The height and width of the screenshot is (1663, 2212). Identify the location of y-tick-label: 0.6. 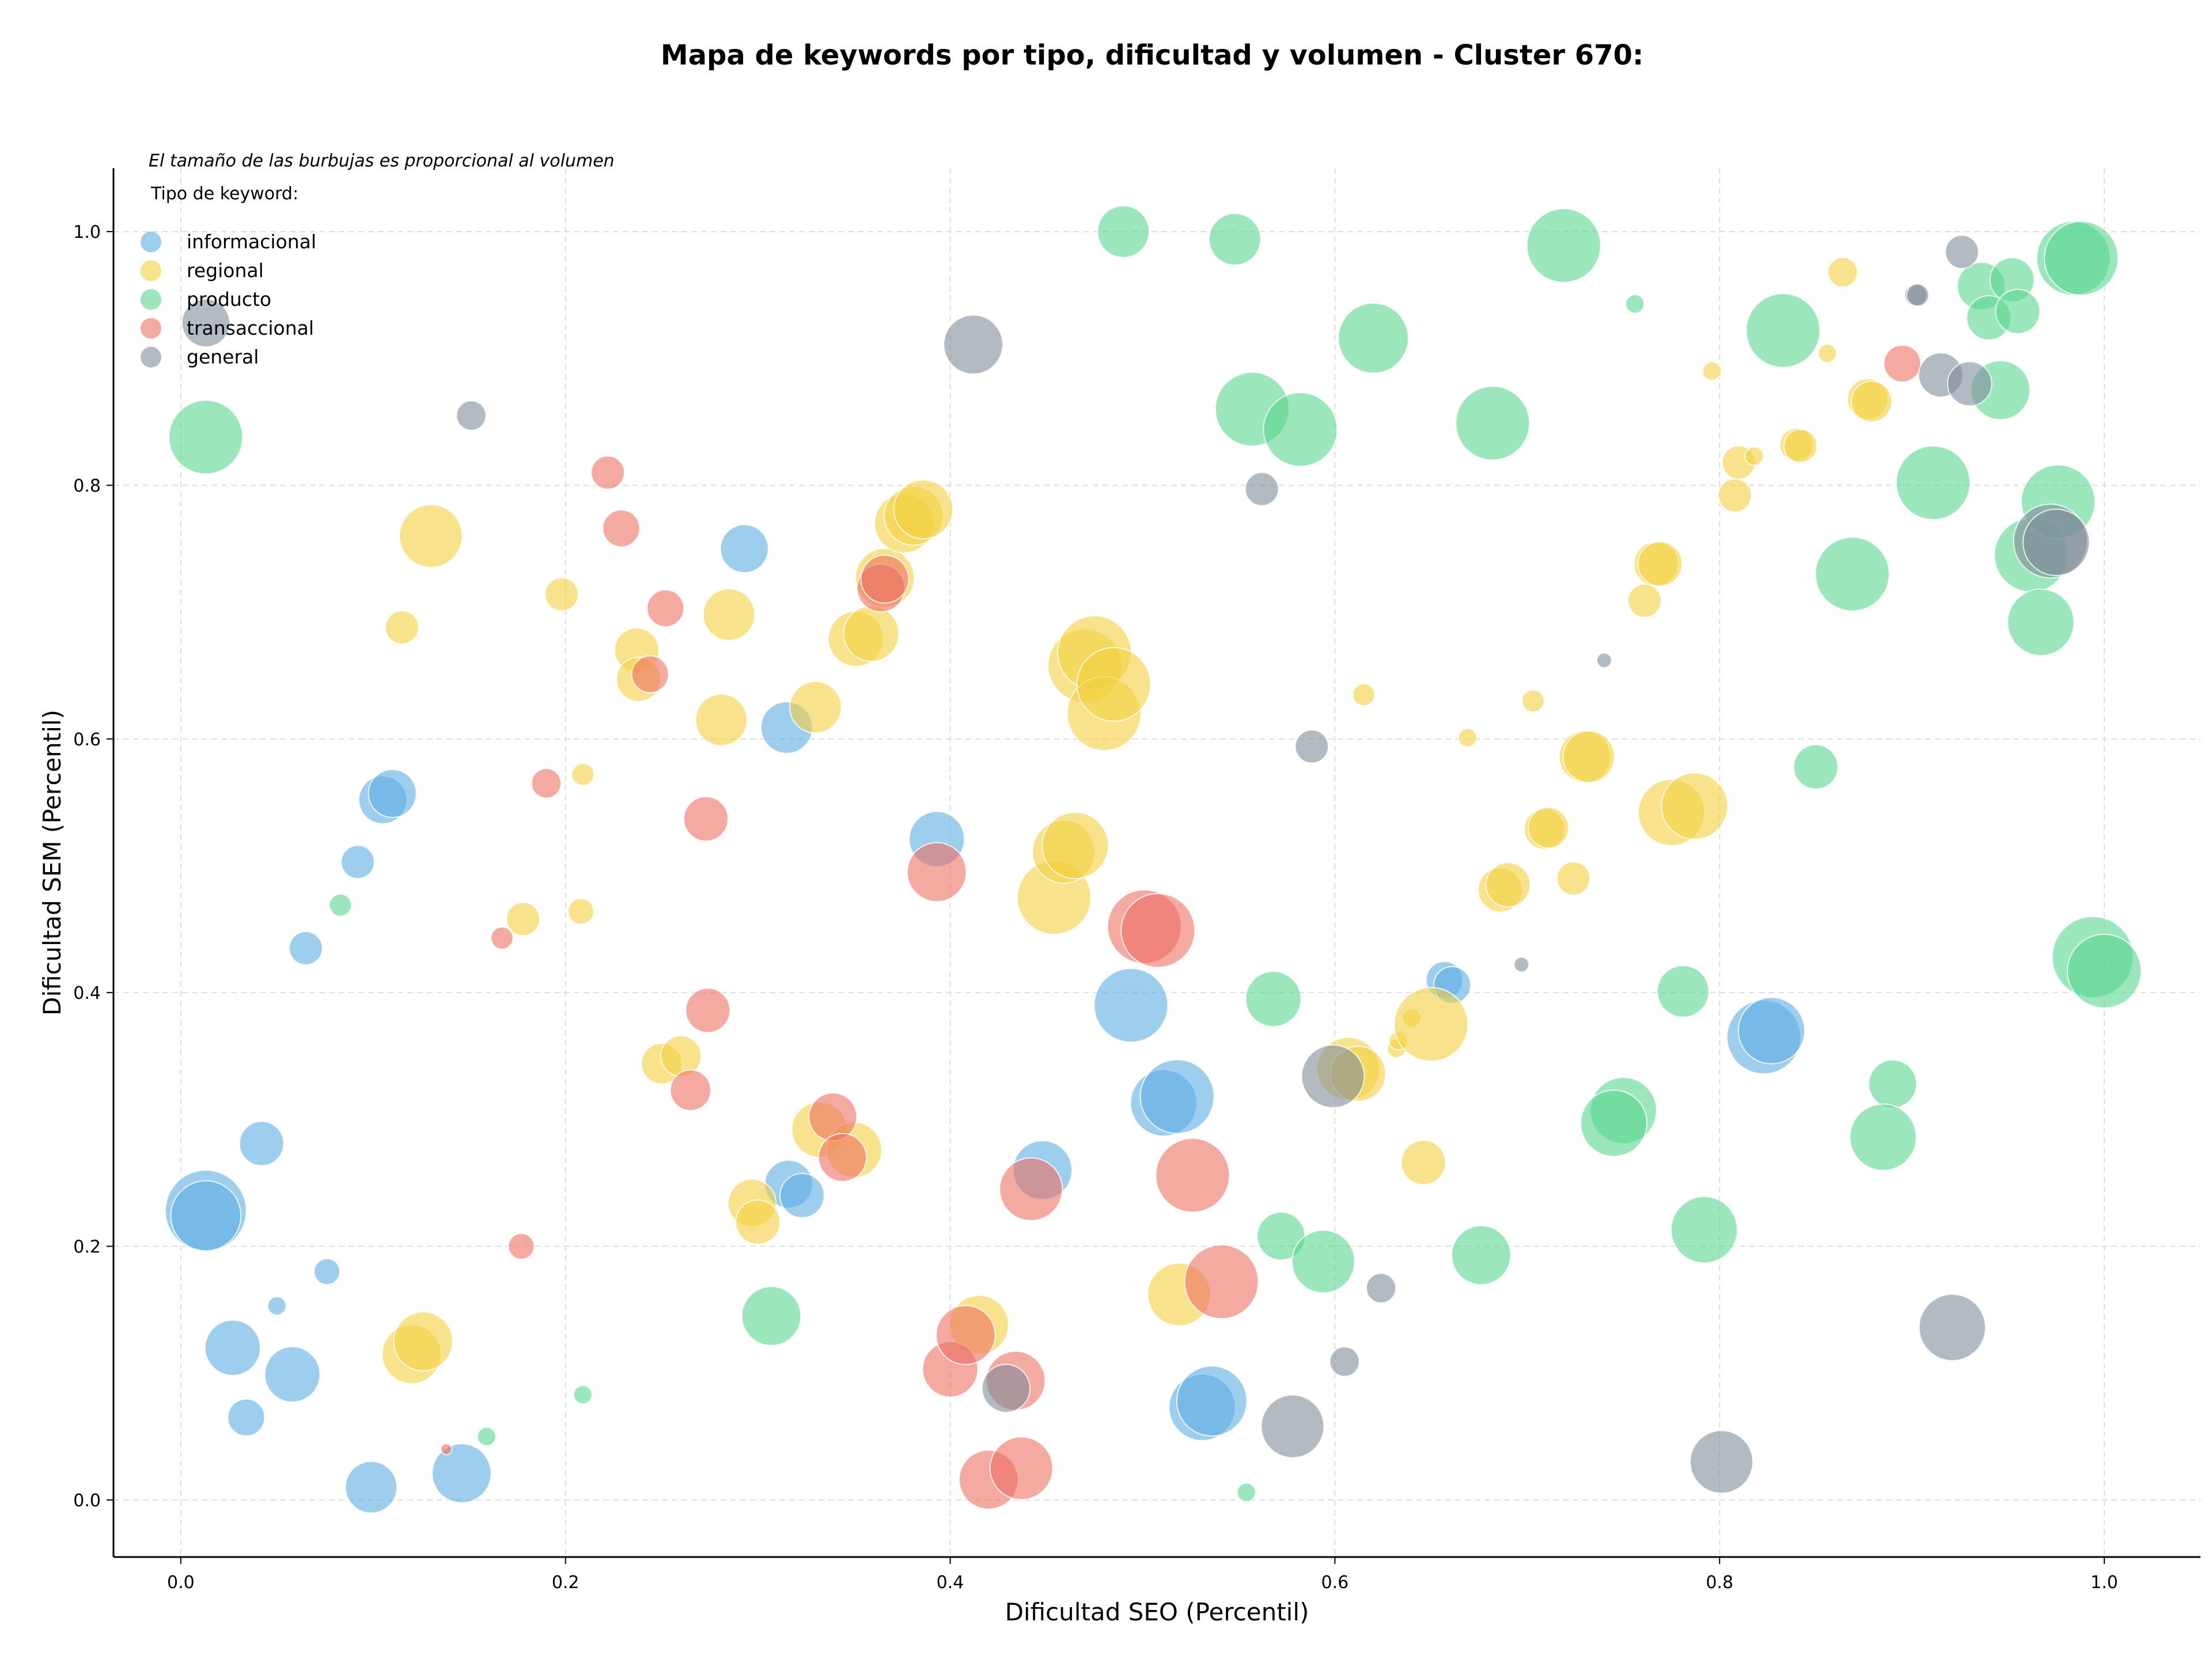
(87, 740).